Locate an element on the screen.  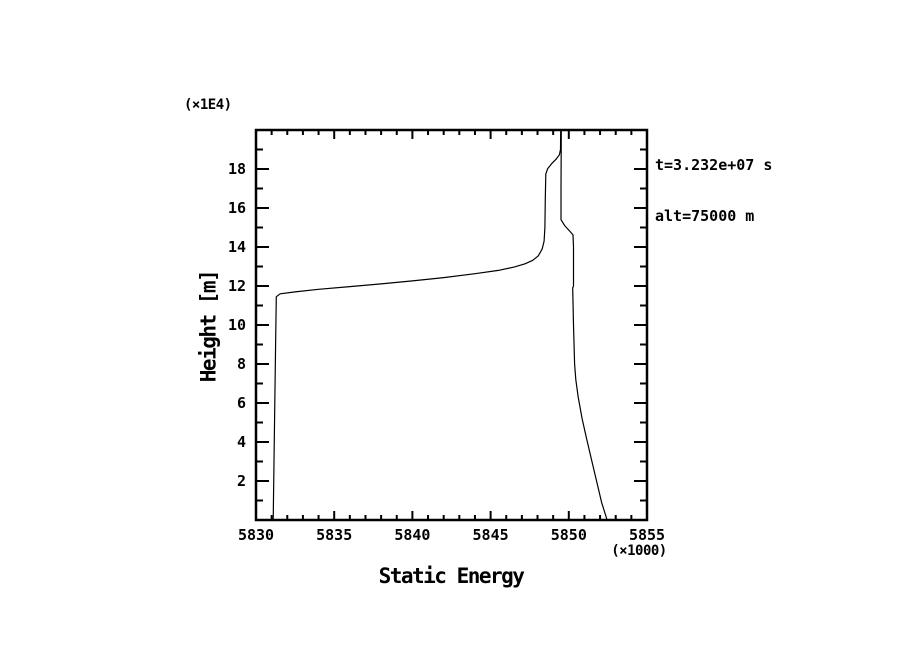
x-tick-label: 5835 is located at coordinates (334, 535).